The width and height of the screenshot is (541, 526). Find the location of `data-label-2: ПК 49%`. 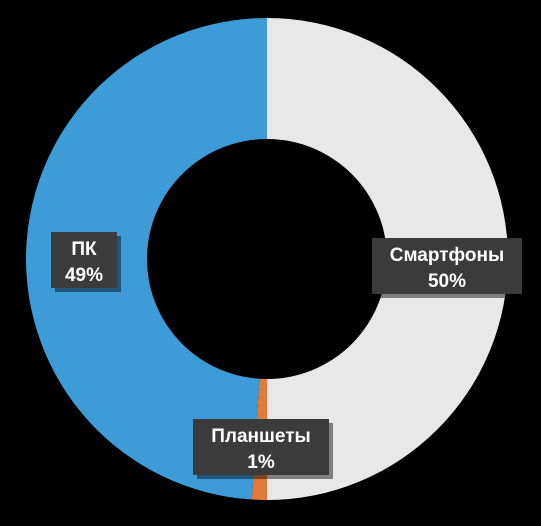

data-label-2: ПК 49% is located at coordinates (86, 262).